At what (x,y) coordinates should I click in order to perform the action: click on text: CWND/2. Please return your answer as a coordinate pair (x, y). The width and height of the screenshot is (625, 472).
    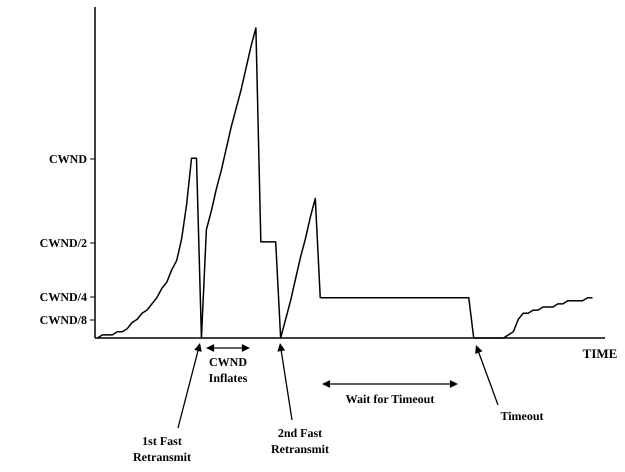
    Looking at the image, I should click on (63, 243).